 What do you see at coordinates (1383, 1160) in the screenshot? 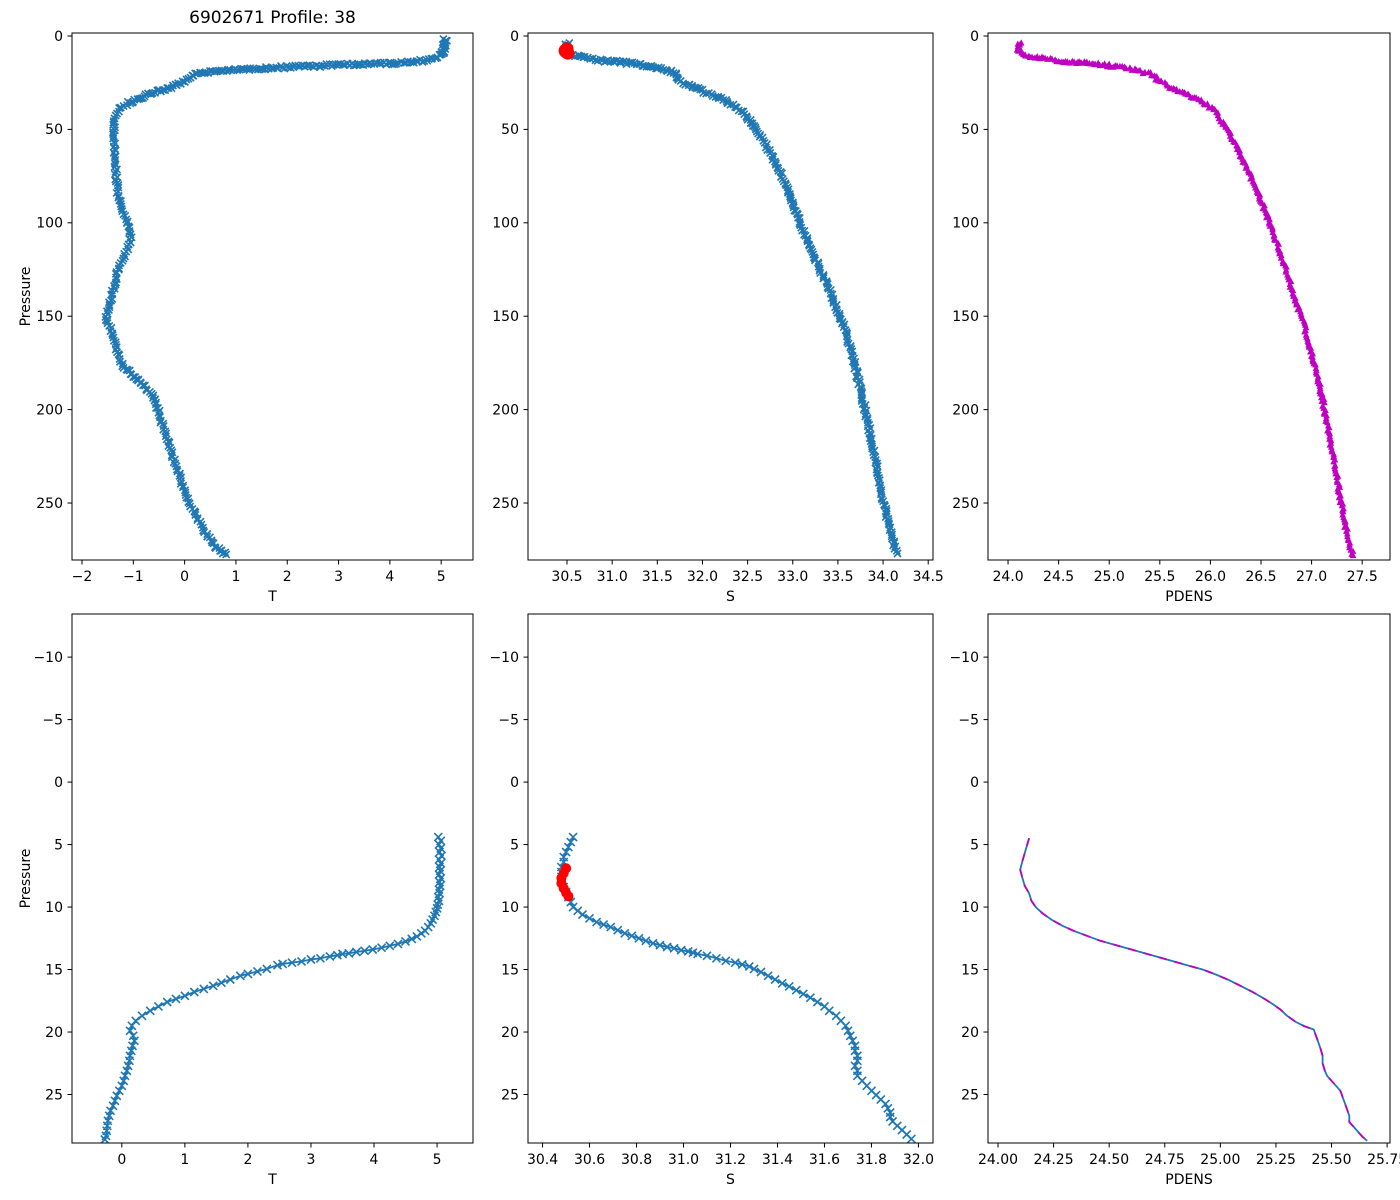
I see `x-tick-label: 25.75` at bounding box center [1383, 1160].